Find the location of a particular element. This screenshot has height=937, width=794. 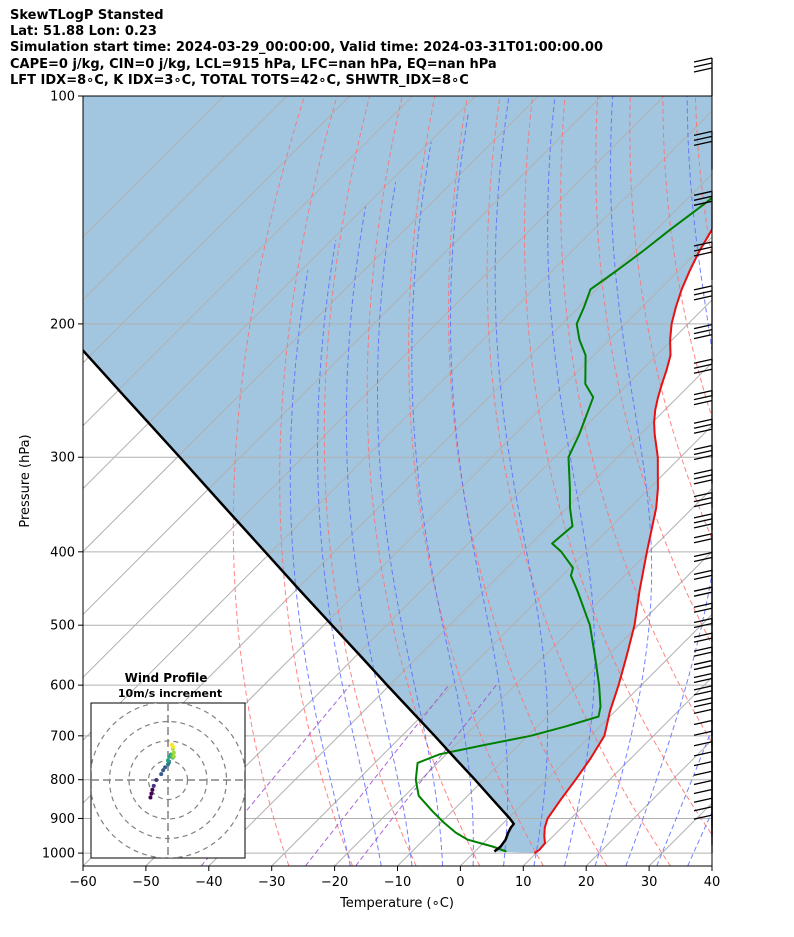

hodograph-title: Wind Profile is located at coordinates (166, 678).